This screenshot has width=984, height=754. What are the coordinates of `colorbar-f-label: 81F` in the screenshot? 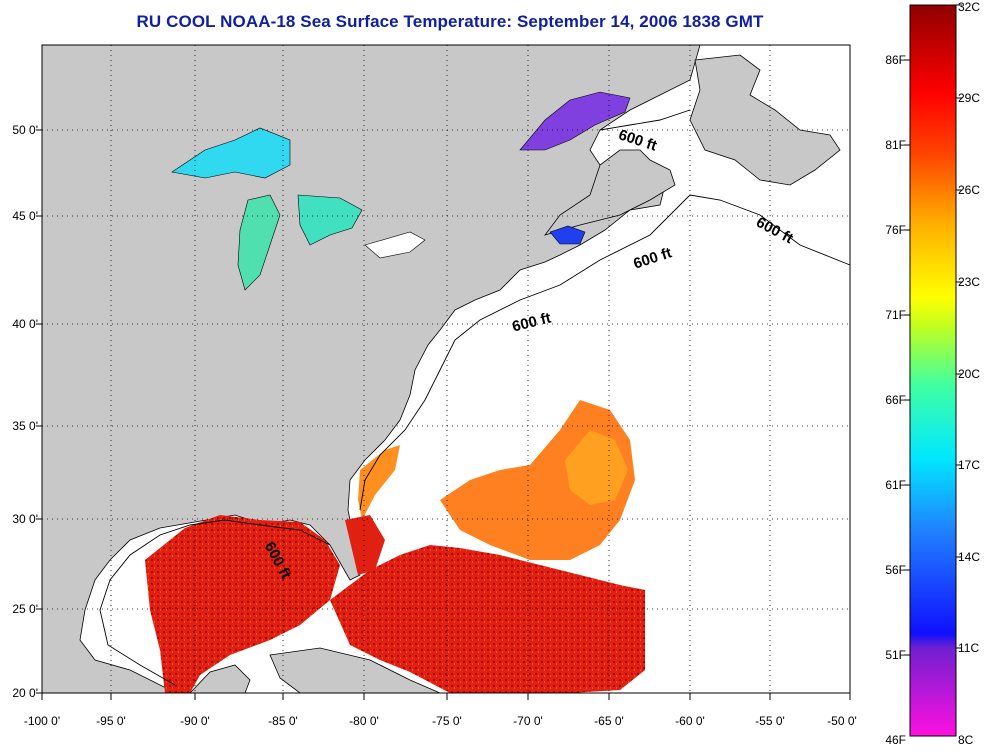 It's located at (895, 145).